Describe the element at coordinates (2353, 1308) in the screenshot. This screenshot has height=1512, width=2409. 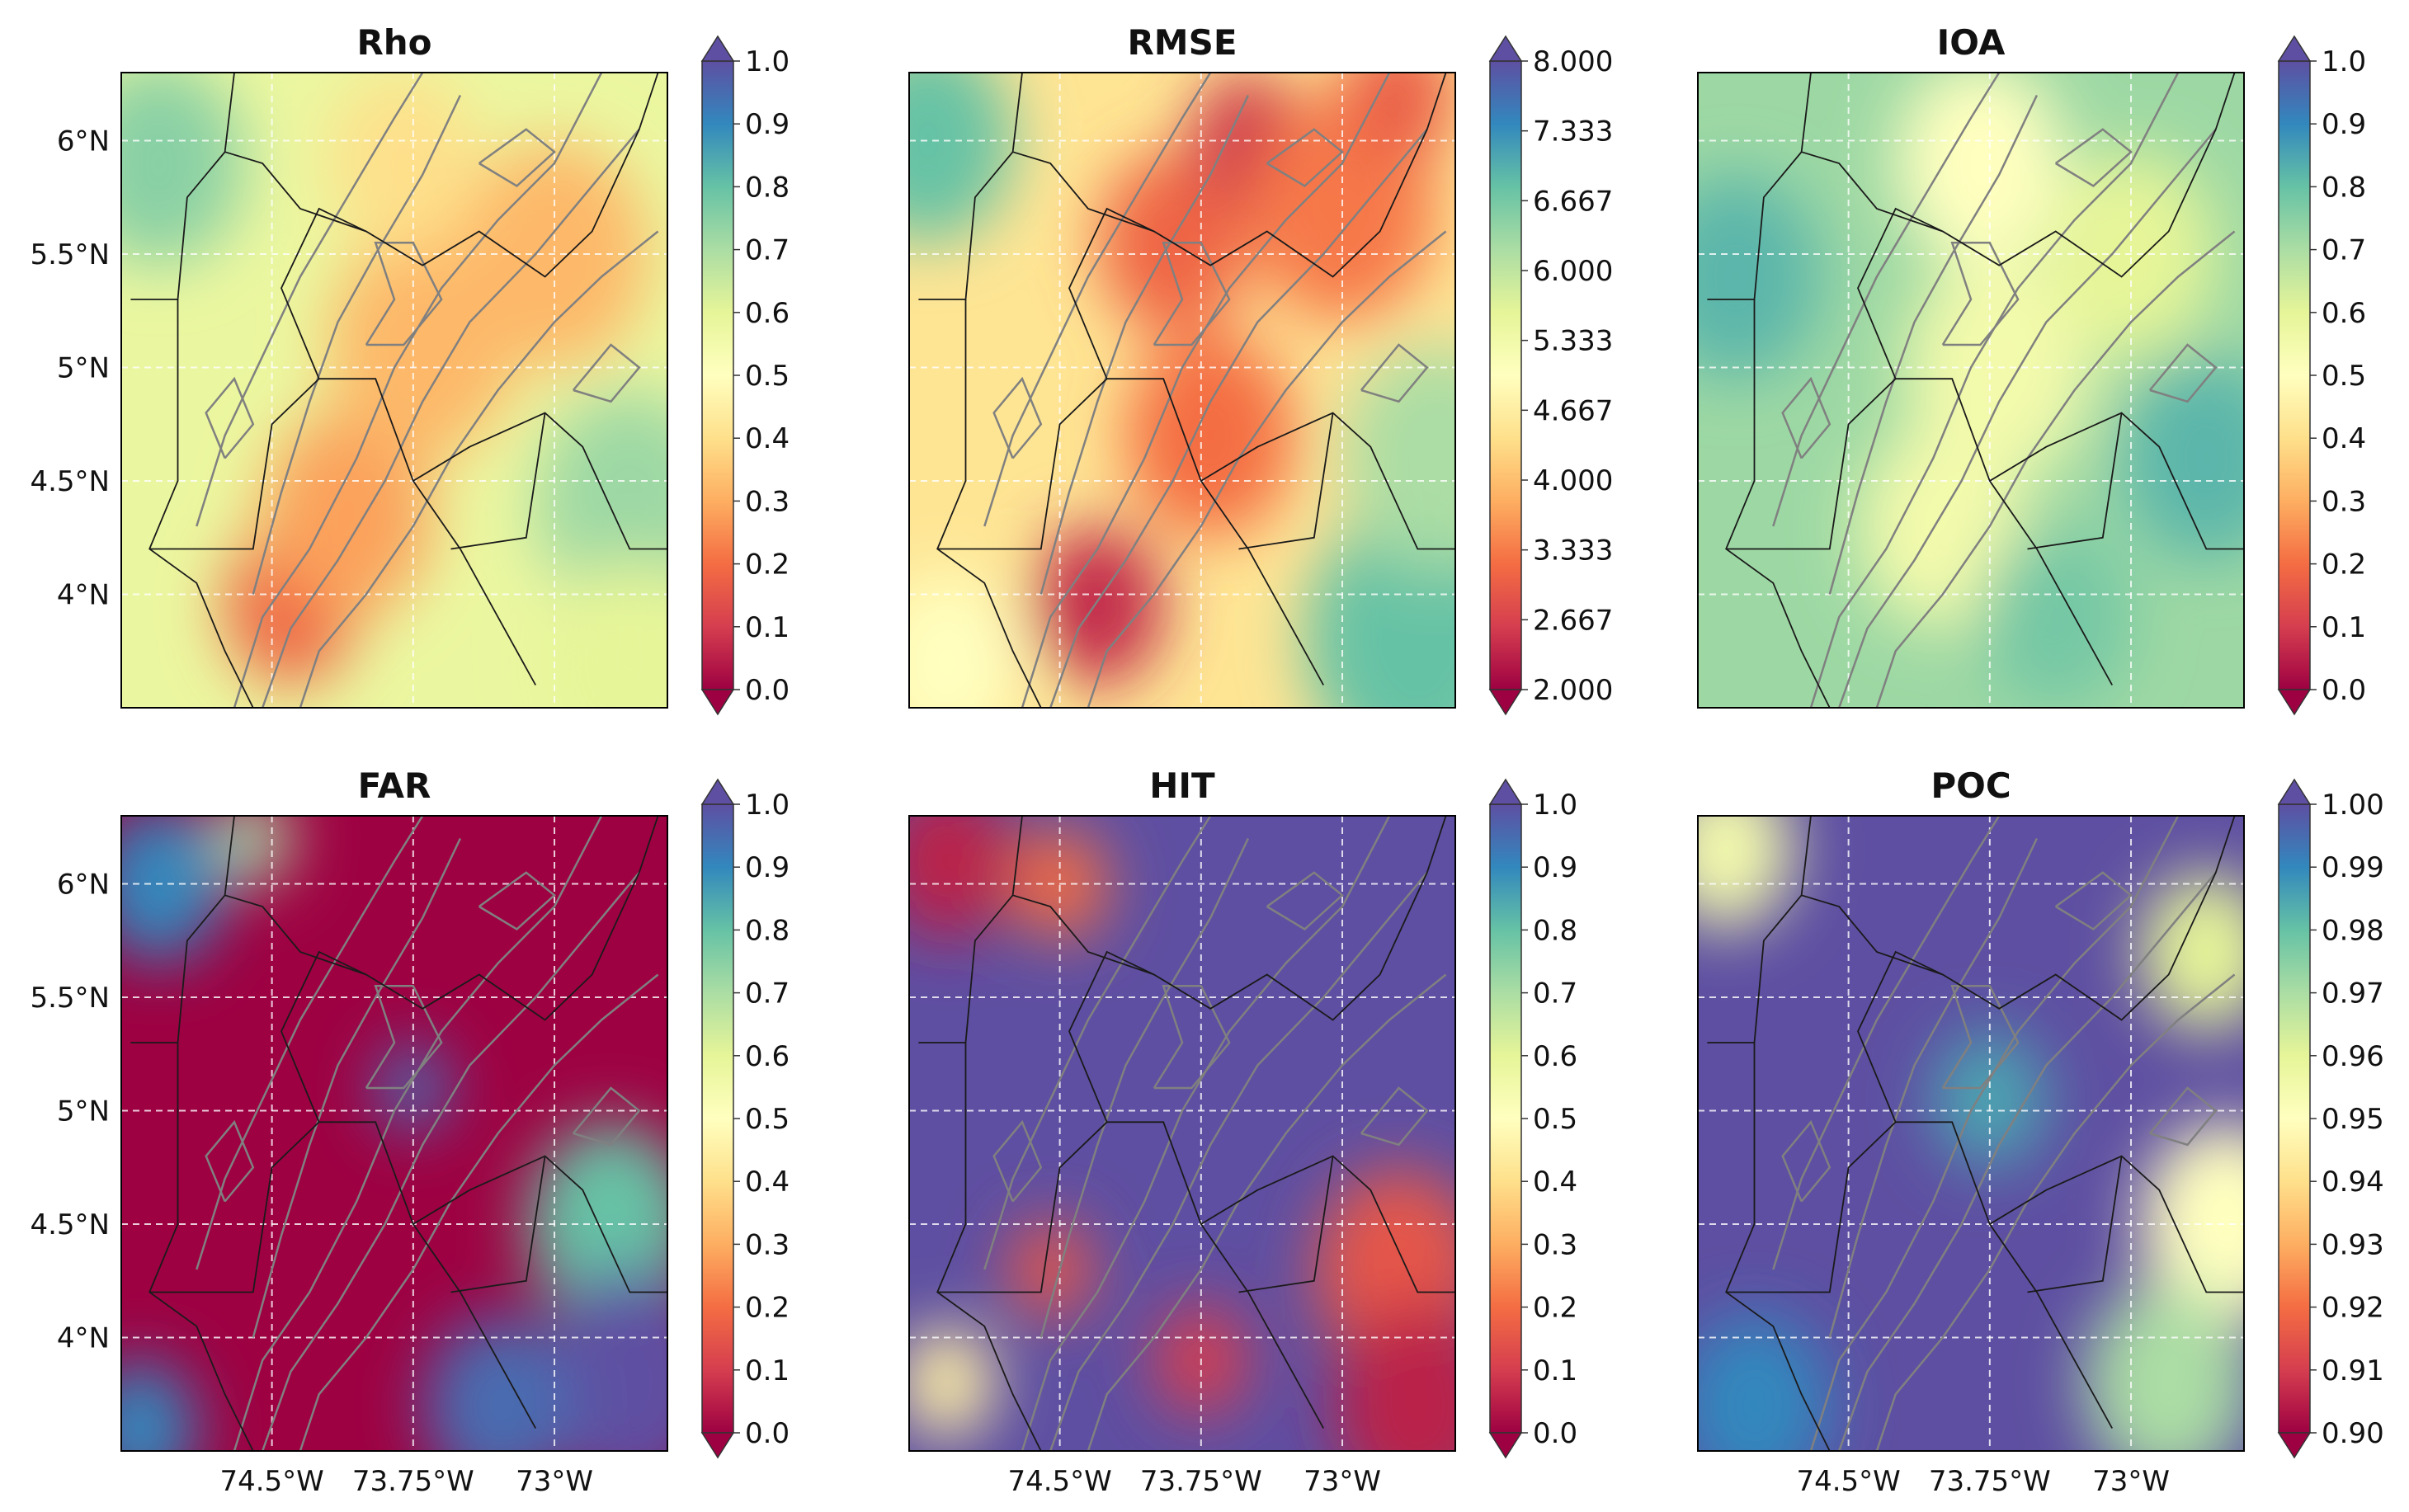
I see `colorbar-tick-label: 0.92` at that location.